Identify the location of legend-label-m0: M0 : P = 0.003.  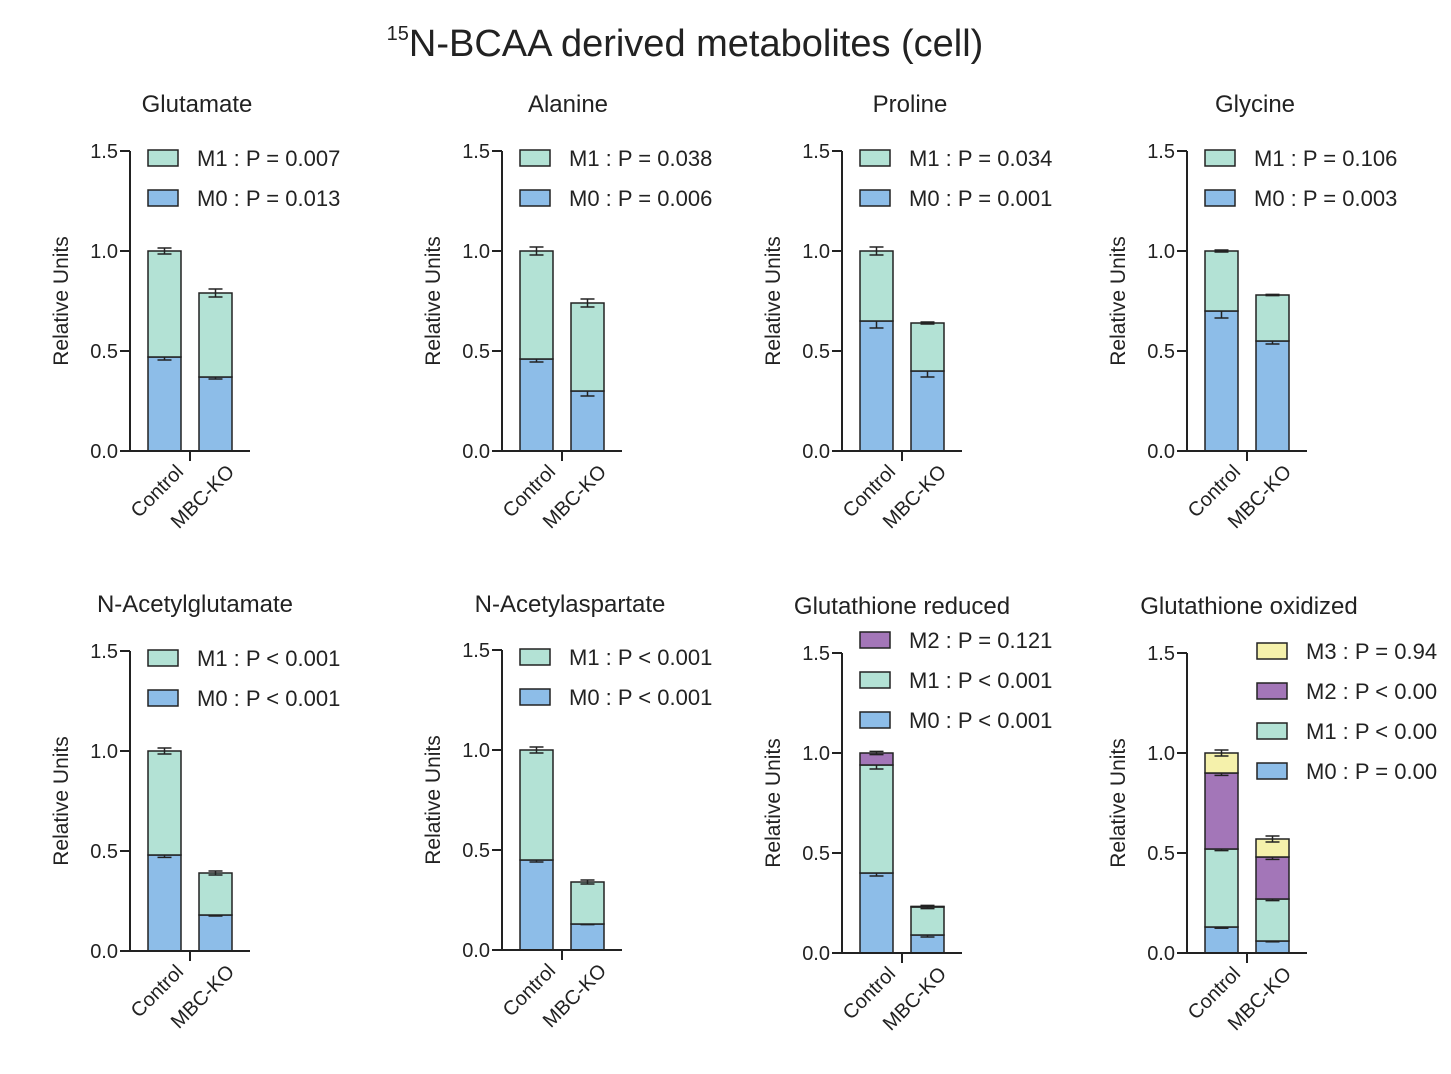
(1325, 198).